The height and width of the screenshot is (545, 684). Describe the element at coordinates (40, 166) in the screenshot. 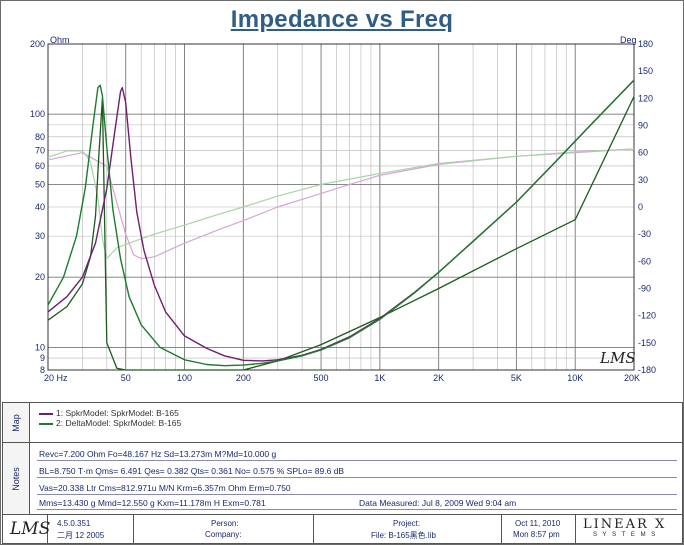

I see `y-left-tick-label: 60` at that location.